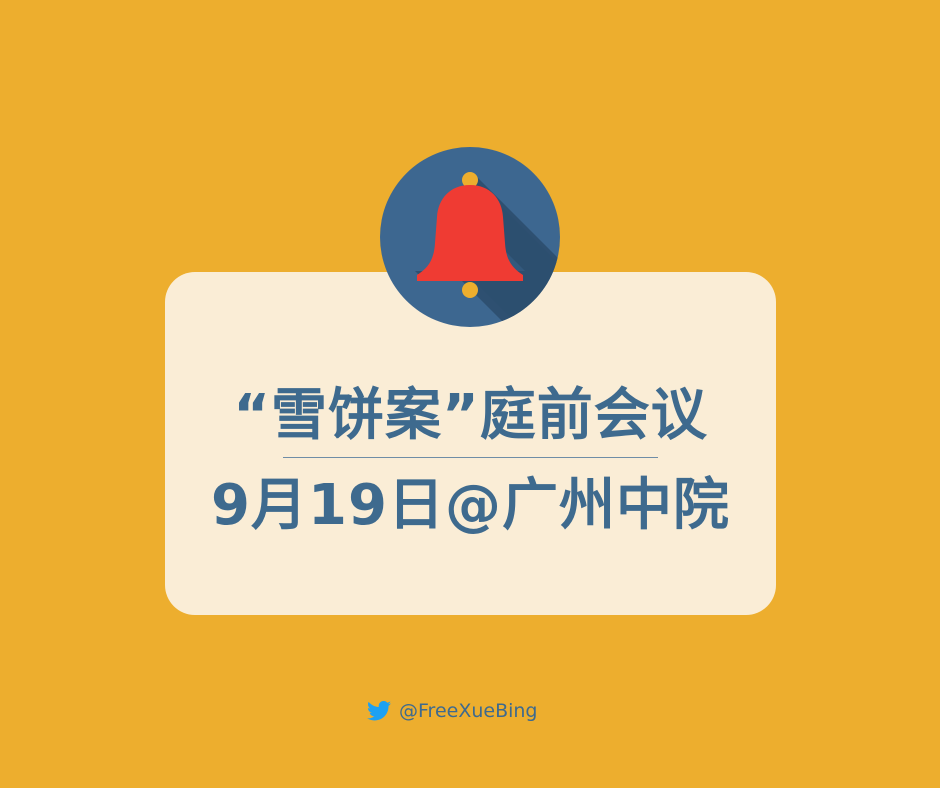 This screenshot has width=940, height=788. I want to click on twitter-handle-text: @FreeXueBing, so click(468, 710).